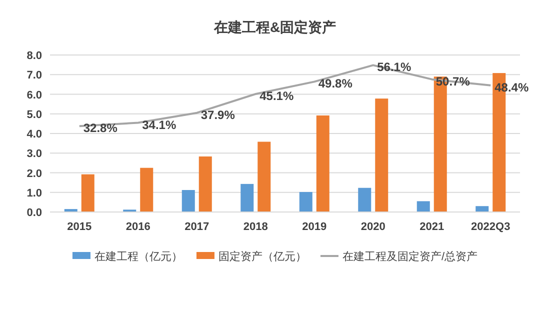  I want to click on x-tick-label: 2022Q3, so click(490, 227).